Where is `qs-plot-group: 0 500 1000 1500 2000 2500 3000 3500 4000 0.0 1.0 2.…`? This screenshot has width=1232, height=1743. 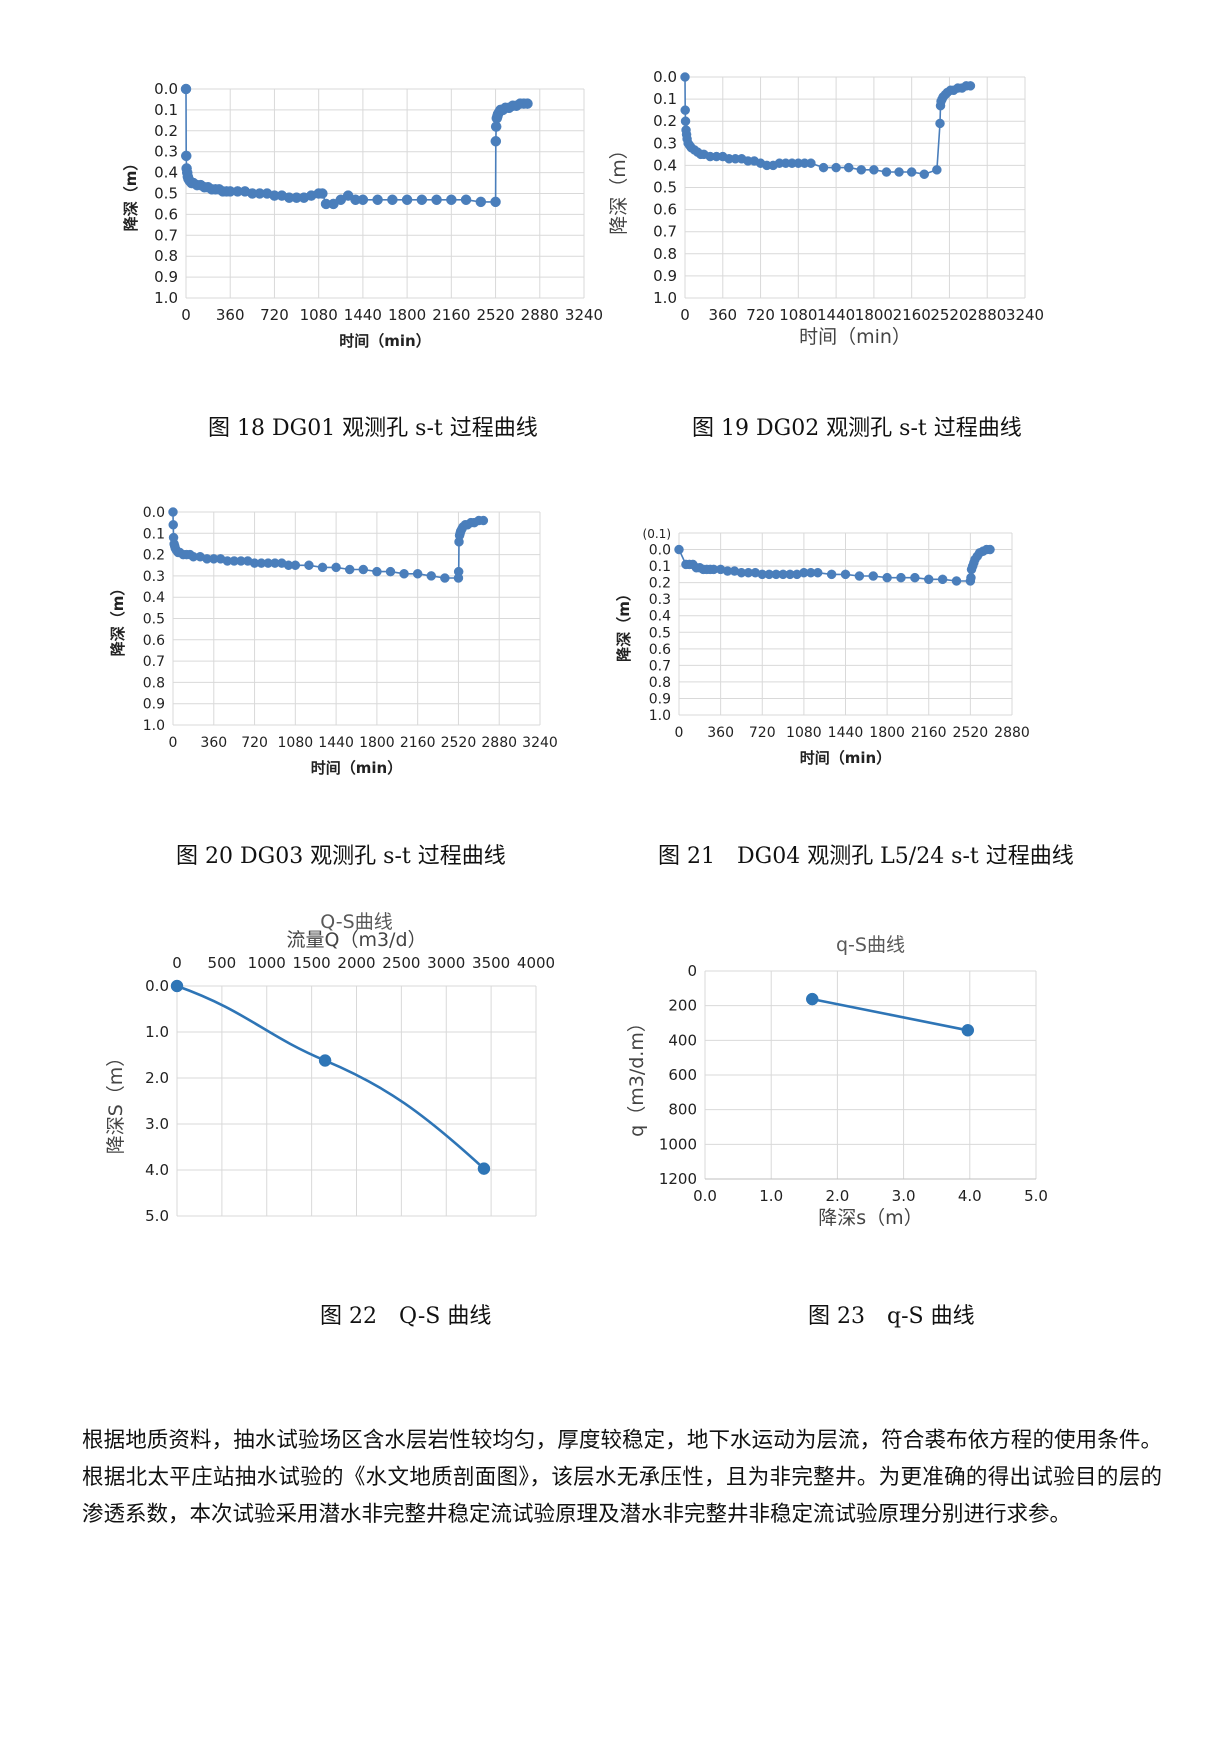 qs-plot-group: 0 500 1000 1500 2000 2500 3000 3500 4000 0.0 1.0 2.… is located at coordinates (330, 1068).